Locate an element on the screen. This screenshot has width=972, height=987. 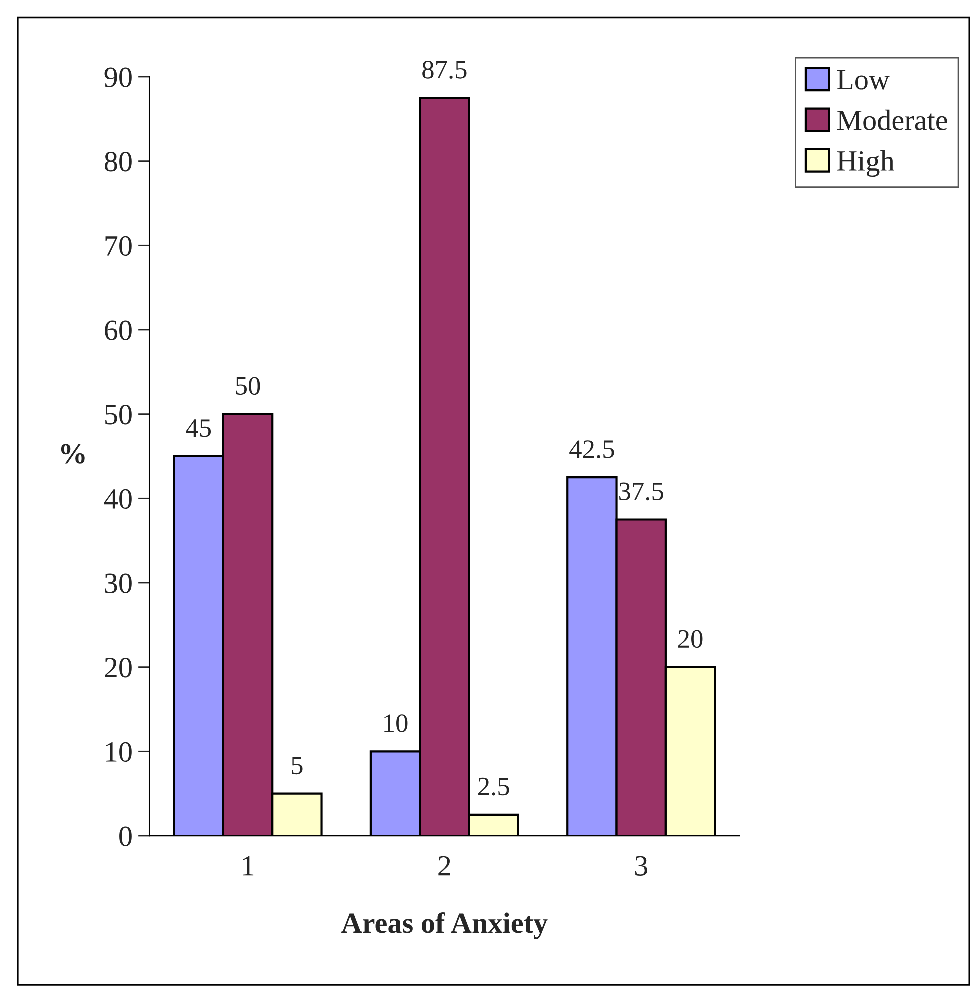
data-label: 50 is located at coordinates (248, 386).